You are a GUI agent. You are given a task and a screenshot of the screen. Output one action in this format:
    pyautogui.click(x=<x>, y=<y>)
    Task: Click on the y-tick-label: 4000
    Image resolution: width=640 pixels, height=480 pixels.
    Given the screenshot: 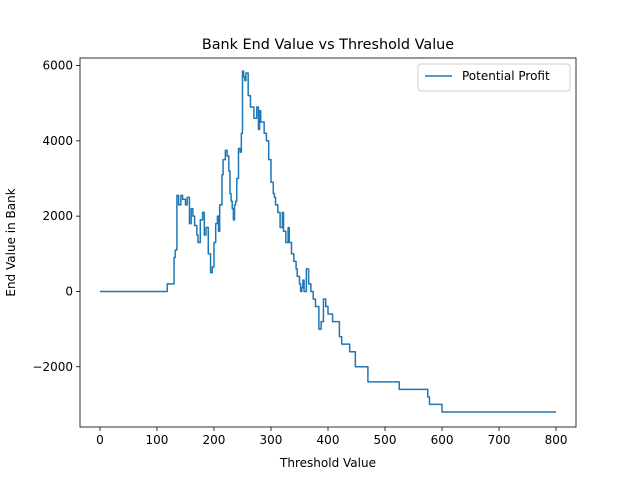 What is the action you would take?
    pyautogui.click(x=57, y=141)
    